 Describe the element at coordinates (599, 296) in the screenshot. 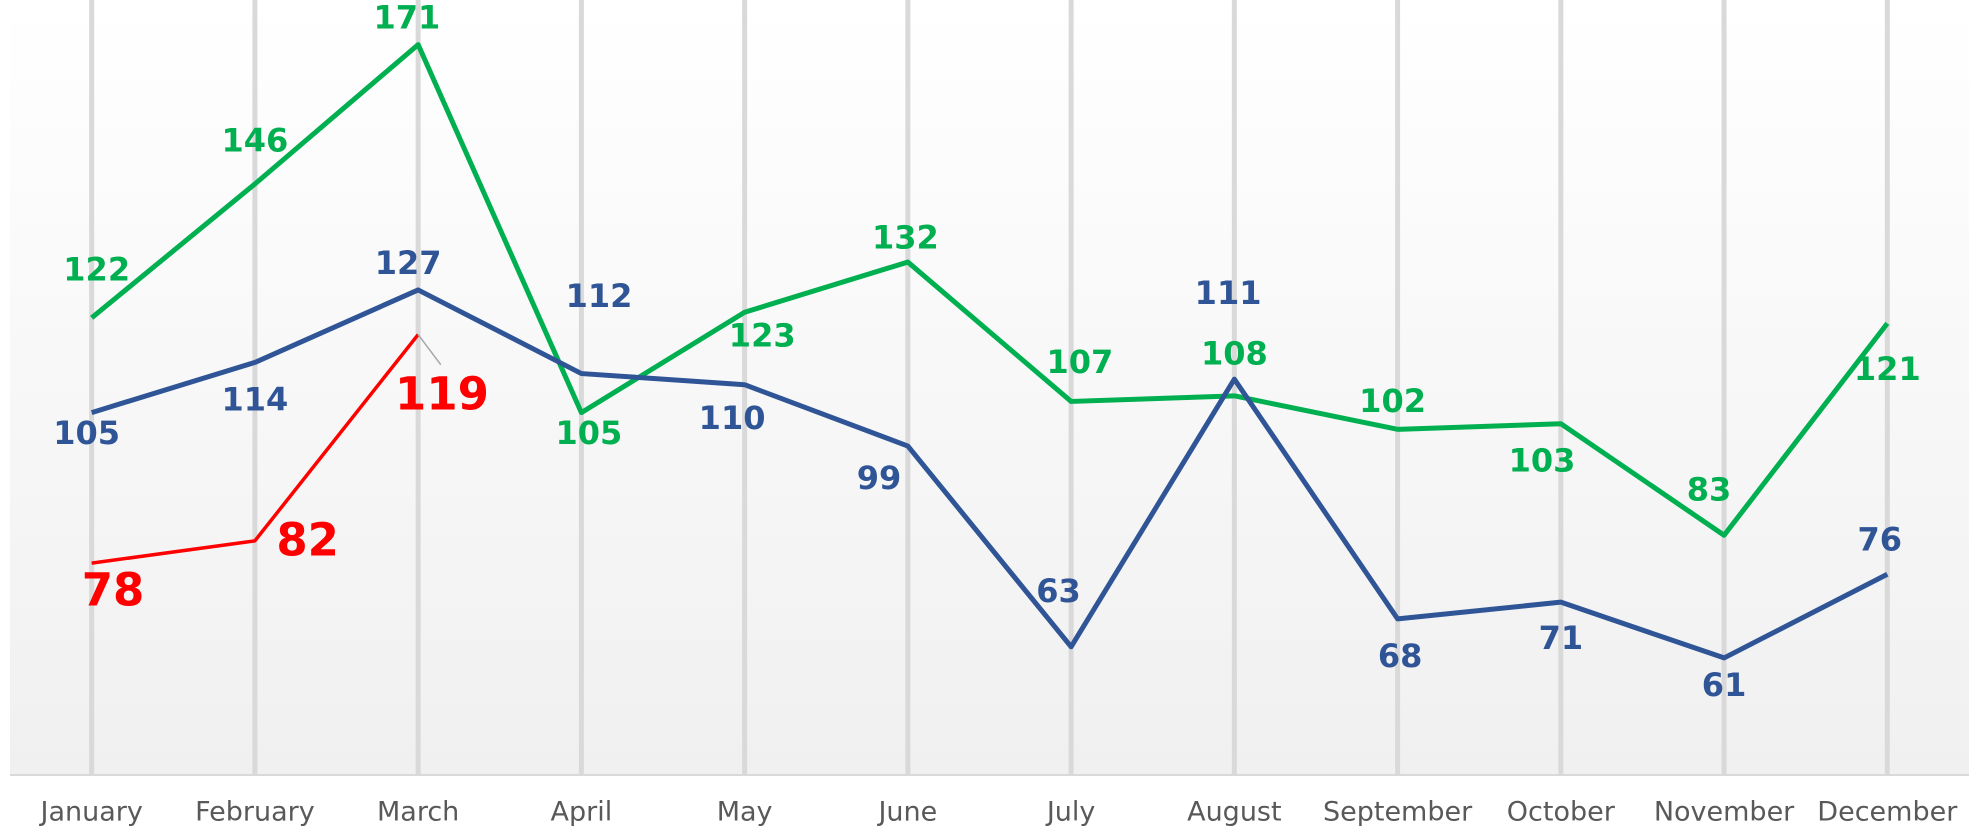

I see `data-label: 112` at that location.